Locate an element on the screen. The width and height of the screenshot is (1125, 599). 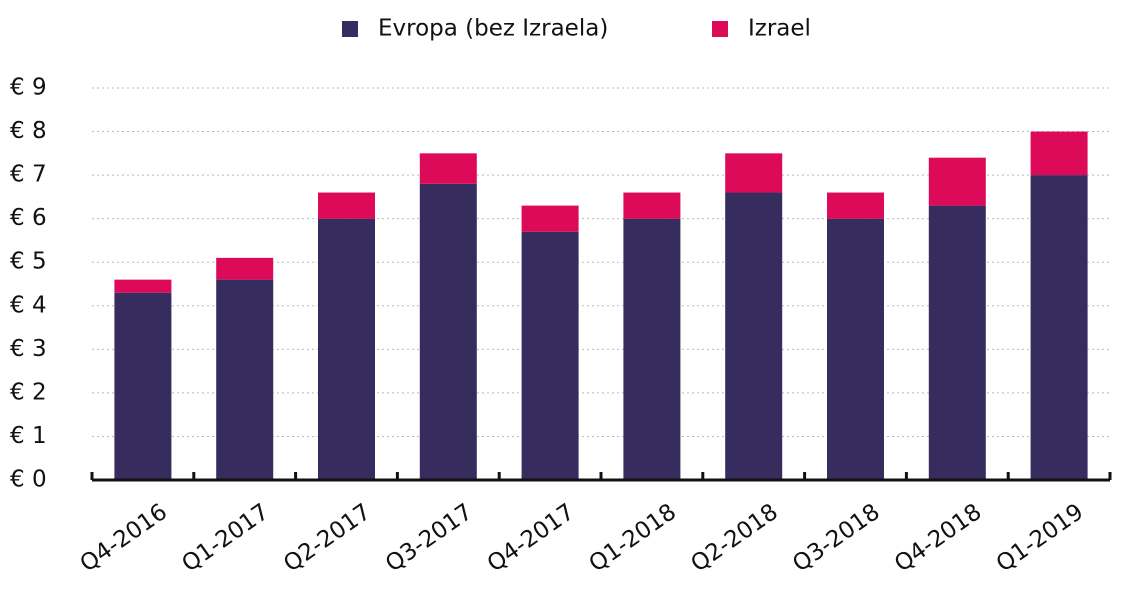
x-tick-label: Q4-2016 is located at coordinates (124, 538).